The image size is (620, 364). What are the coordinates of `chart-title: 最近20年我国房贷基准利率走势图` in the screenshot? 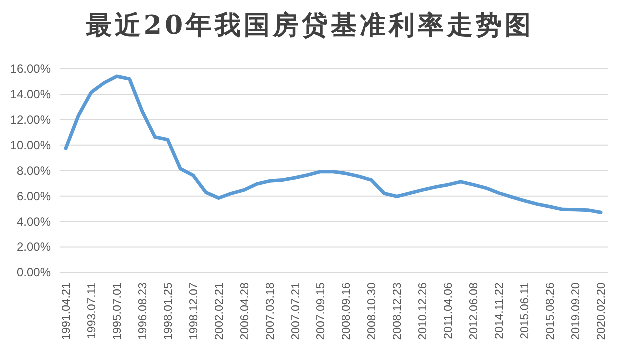 It's located at (309, 26).